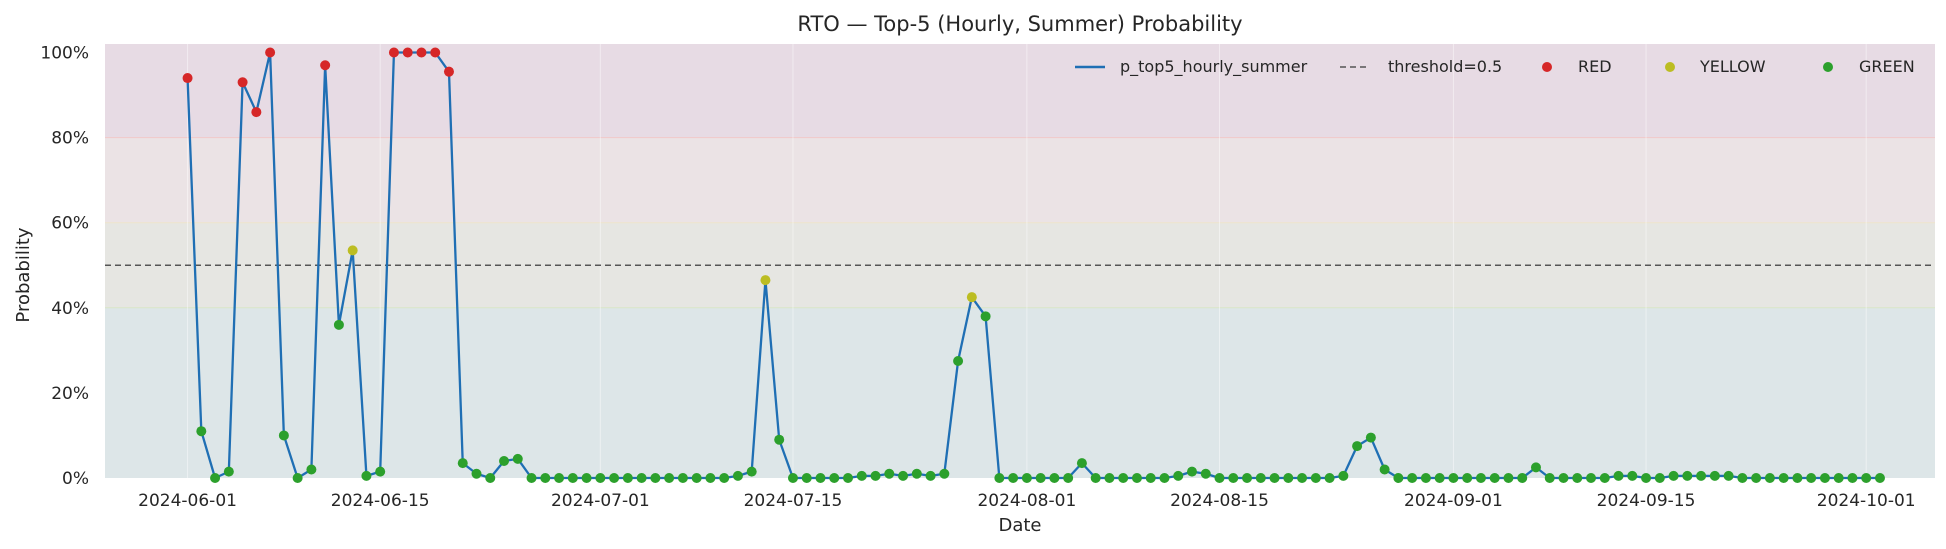 This screenshot has height=549, width=1946. What do you see at coordinates (1020, 180) in the screenshot?
I see `probability-band` at bounding box center [1020, 180].